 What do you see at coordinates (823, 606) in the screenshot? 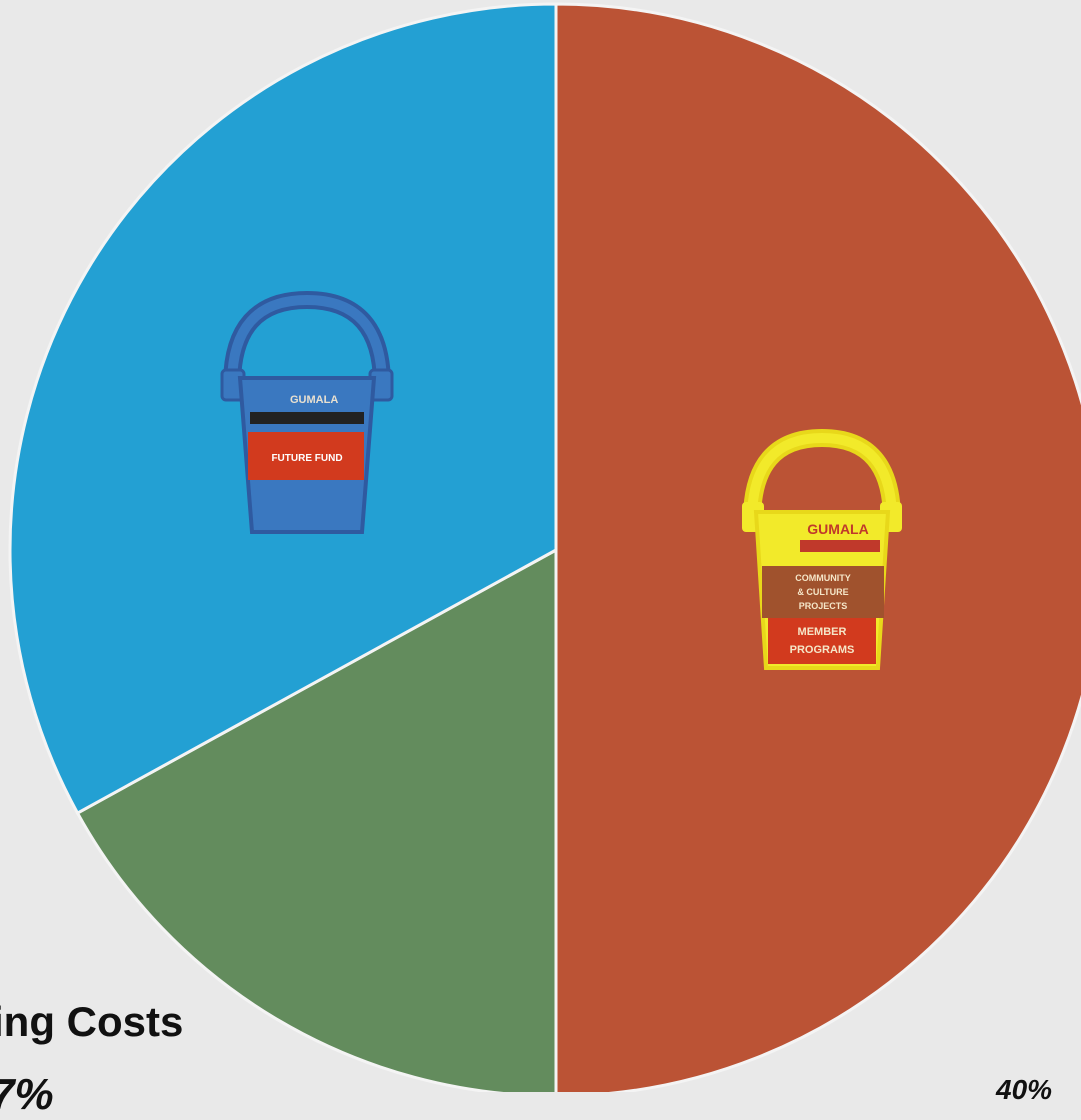
I see `member-bucket-line3: PROJECTS` at bounding box center [823, 606].